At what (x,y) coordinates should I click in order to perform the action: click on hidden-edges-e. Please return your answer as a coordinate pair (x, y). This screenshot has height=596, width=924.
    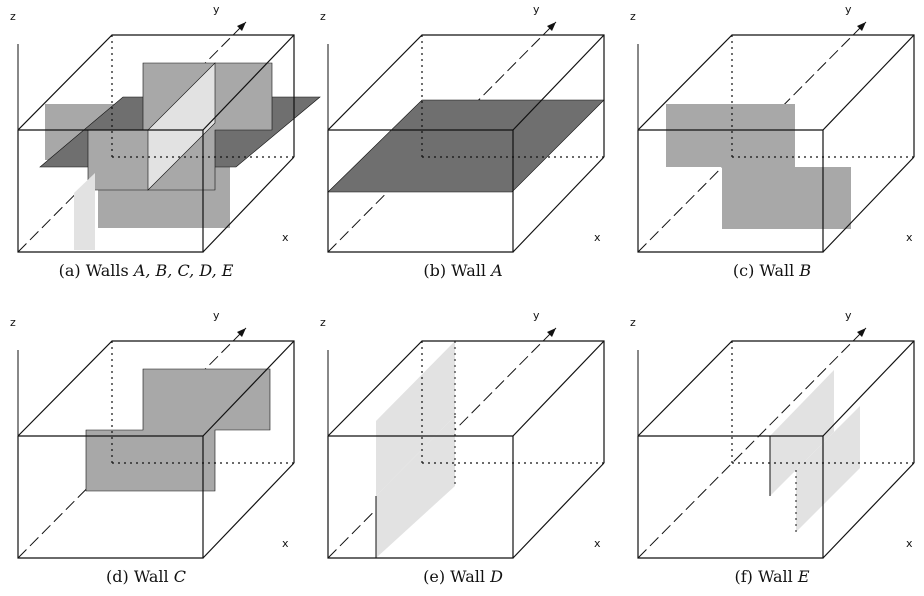
    Looking at the image, I should click on (512, 402).